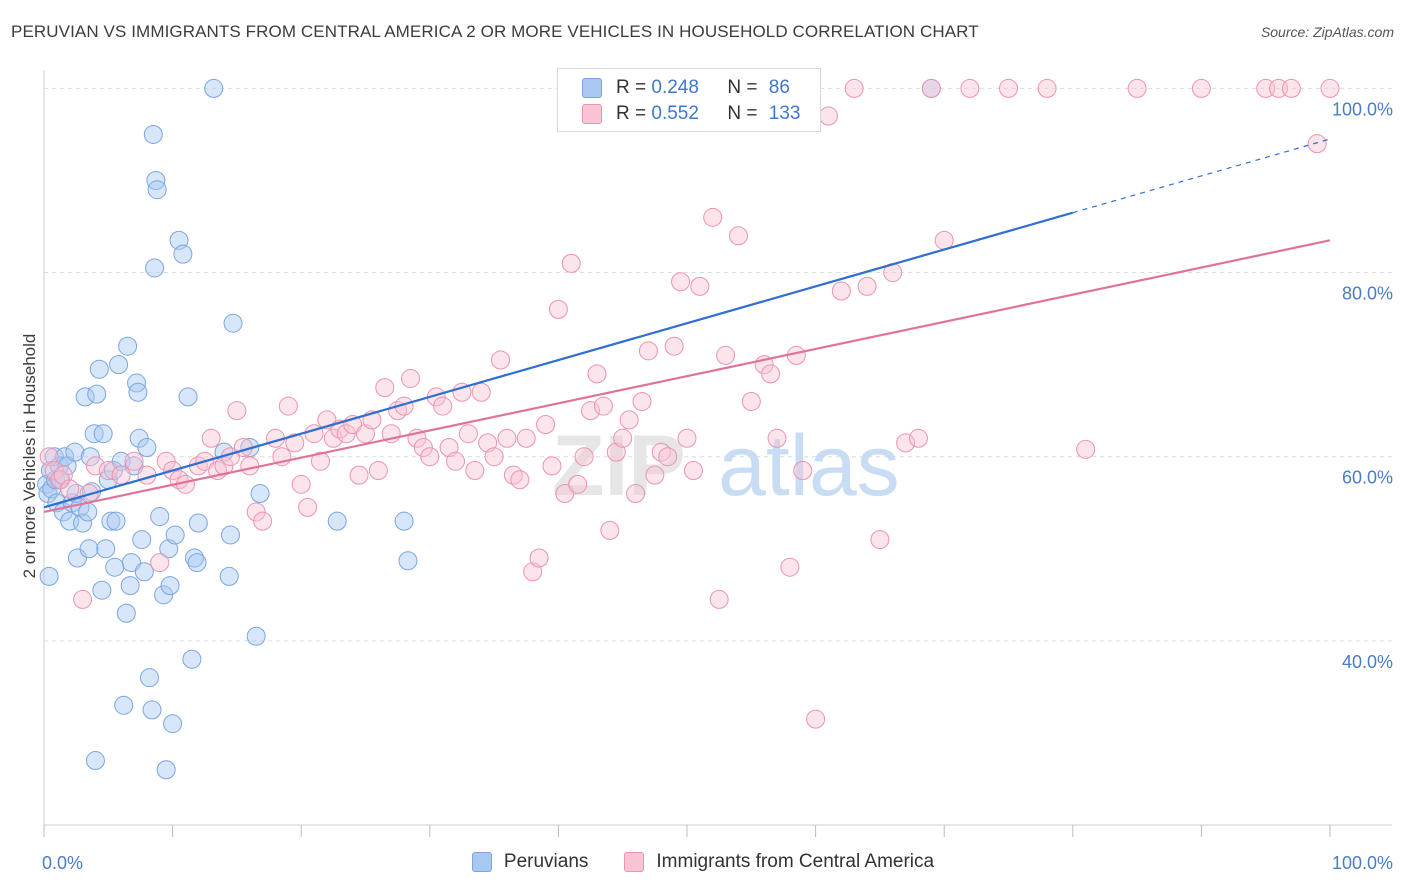 Image resolution: width=1406 pixels, height=892 pixels. I want to click on y-tick-labels: 40.0% 60.0% 80.0% 100.0%, so click(1362, 385).